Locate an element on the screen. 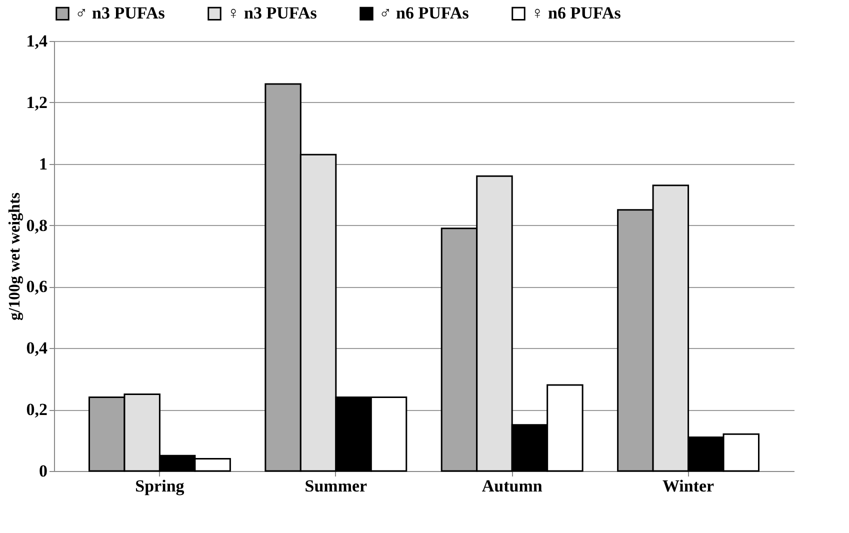 This screenshot has height=533, width=849. legend-label: ♀ n6 PUFAs is located at coordinates (576, 13).